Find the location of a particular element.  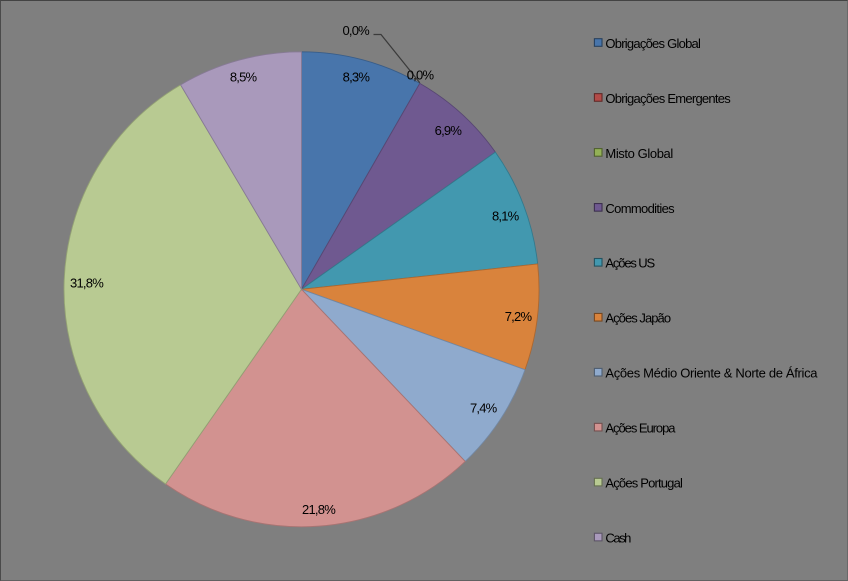

svg-text: Obrigações Emergentes is located at coordinates (668, 98).